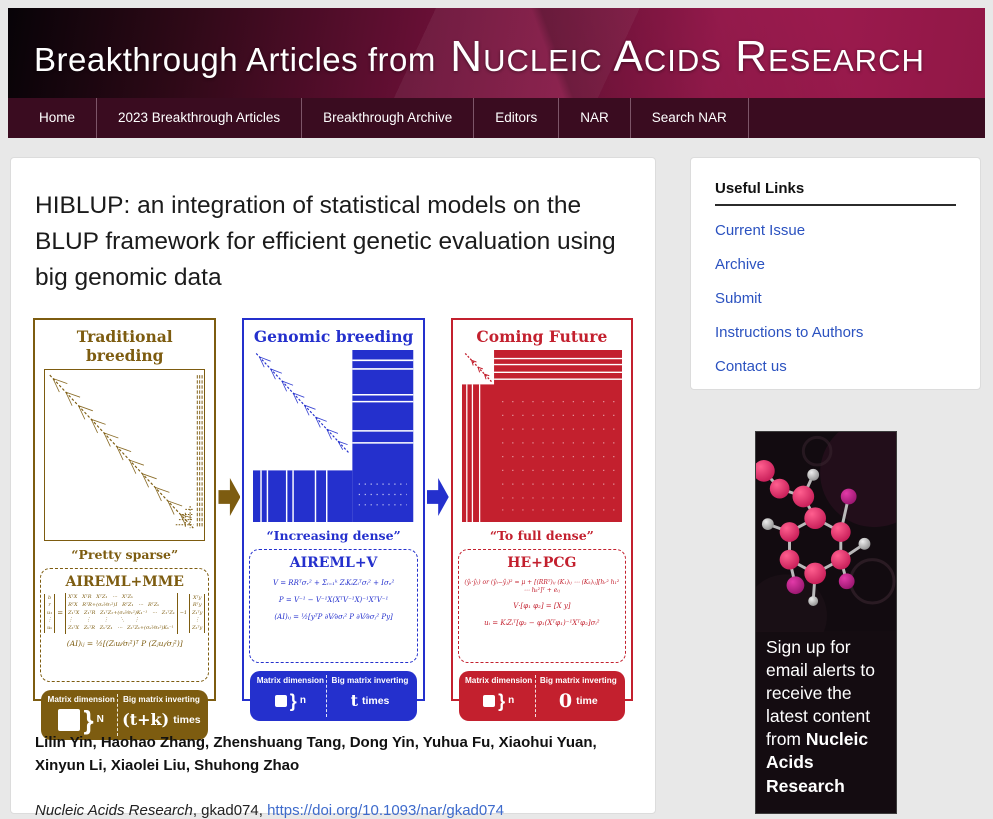 This screenshot has width=993, height=819. I want to click on equation: V = RRᵀσᵣ² + Σᵢ₌₁ᵏ ZᵢKᵢZᵢᵀσᵢ² + Iσₑ², so click(333, 583).